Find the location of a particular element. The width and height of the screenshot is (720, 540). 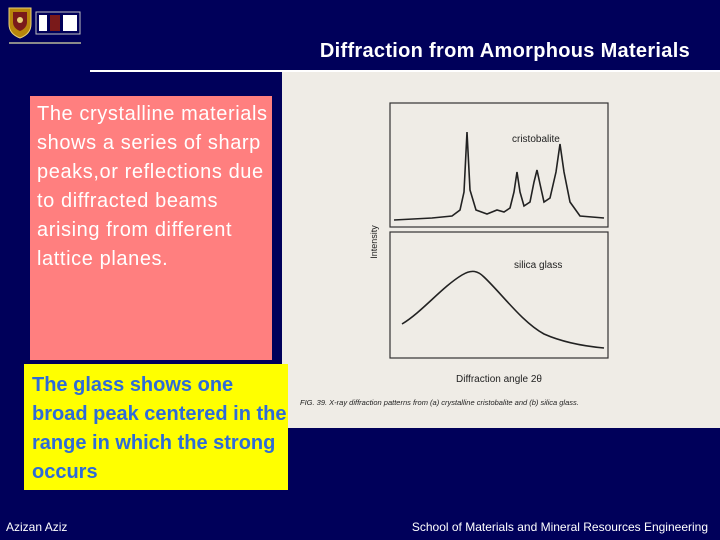

silica-glass-pattern is located at coordinates (503, 309).